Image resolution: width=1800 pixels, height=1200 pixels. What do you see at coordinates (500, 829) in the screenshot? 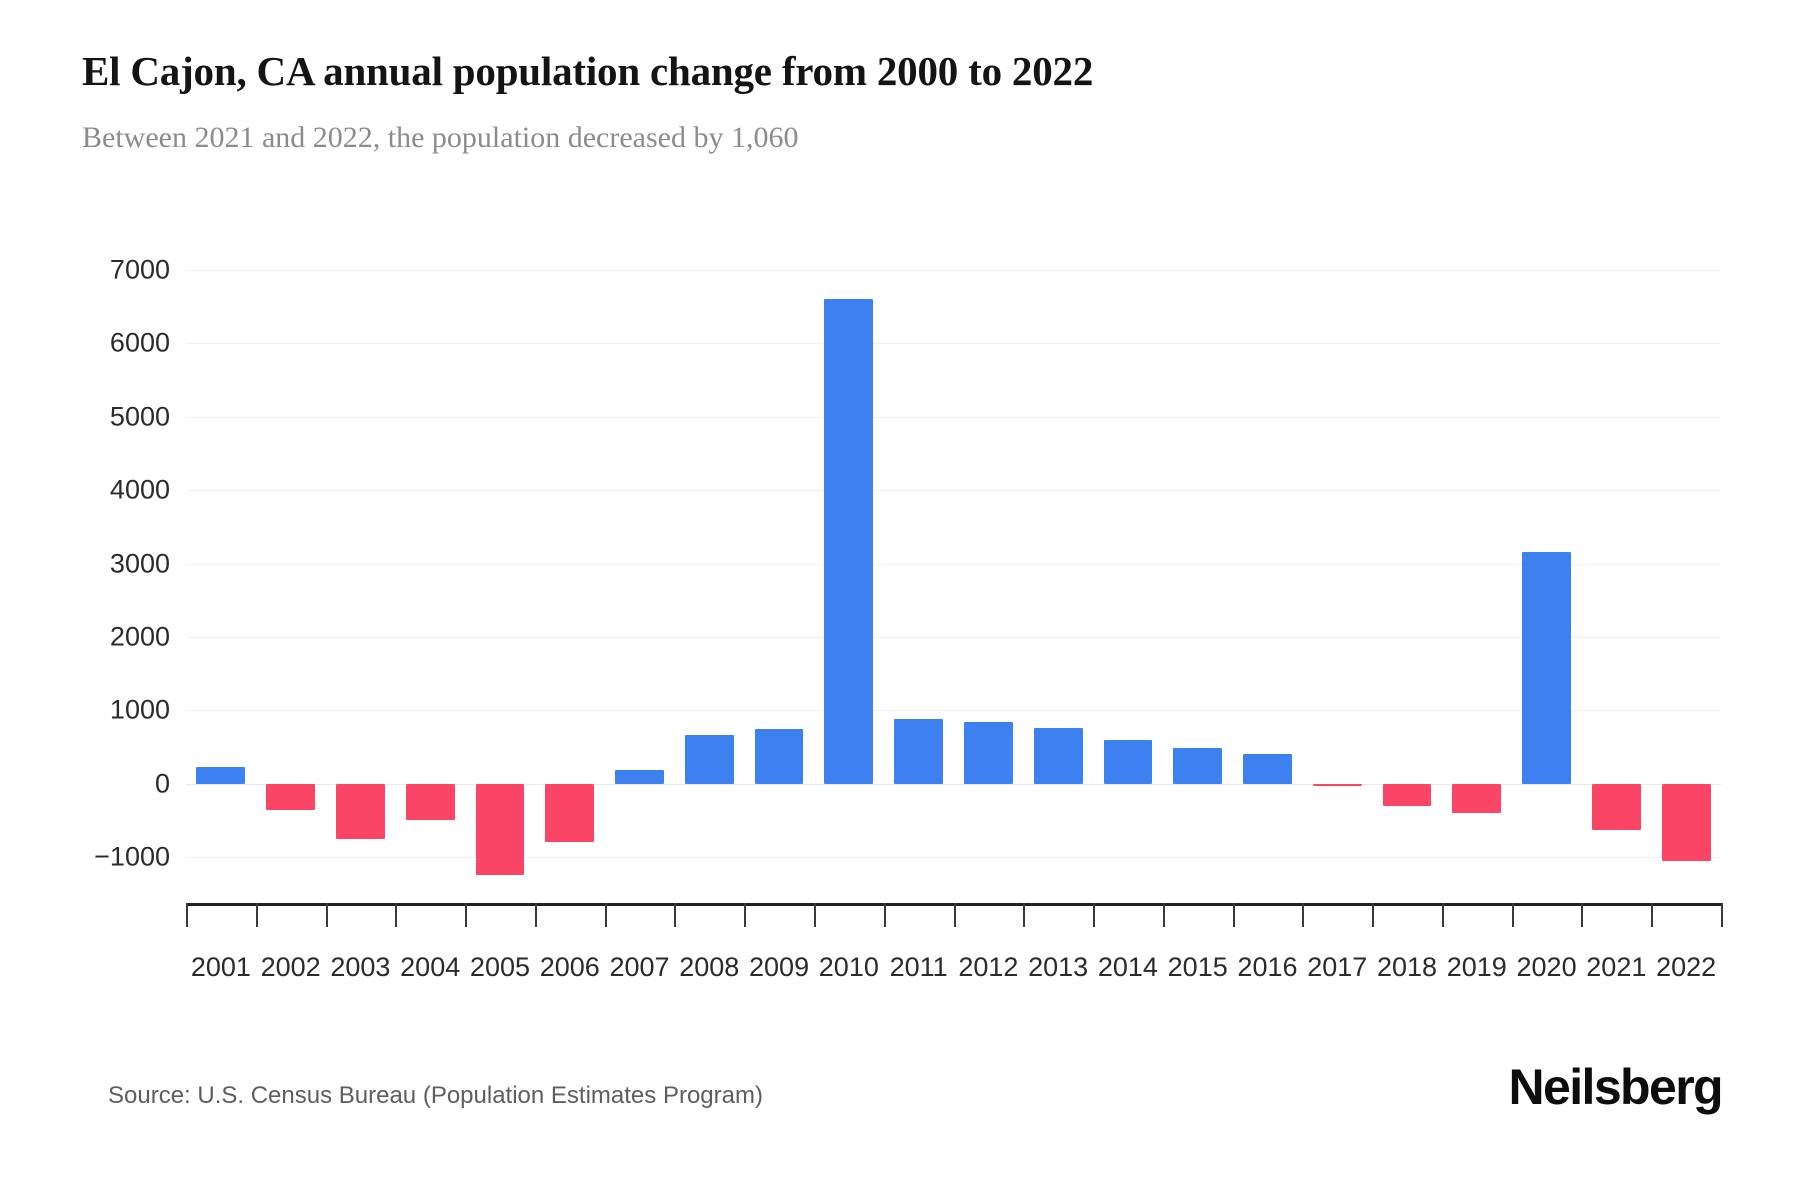
I see `bar-2005` at bounding box center [500, 829].